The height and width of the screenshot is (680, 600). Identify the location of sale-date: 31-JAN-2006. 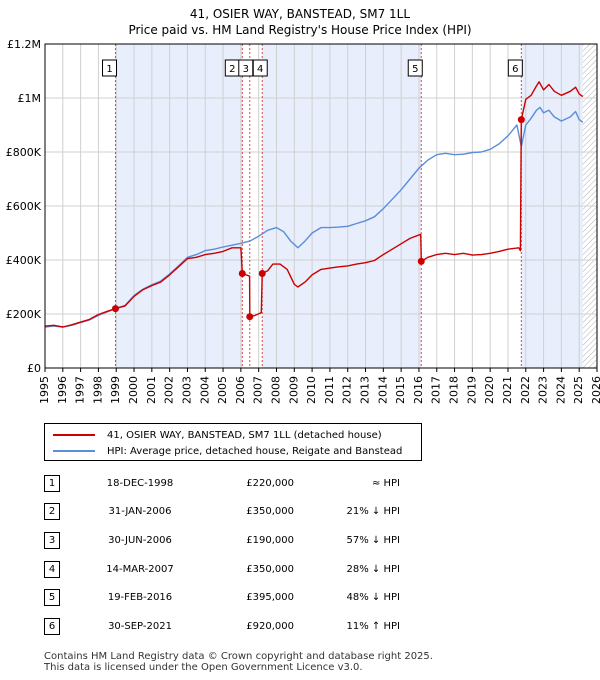
(140, 512).